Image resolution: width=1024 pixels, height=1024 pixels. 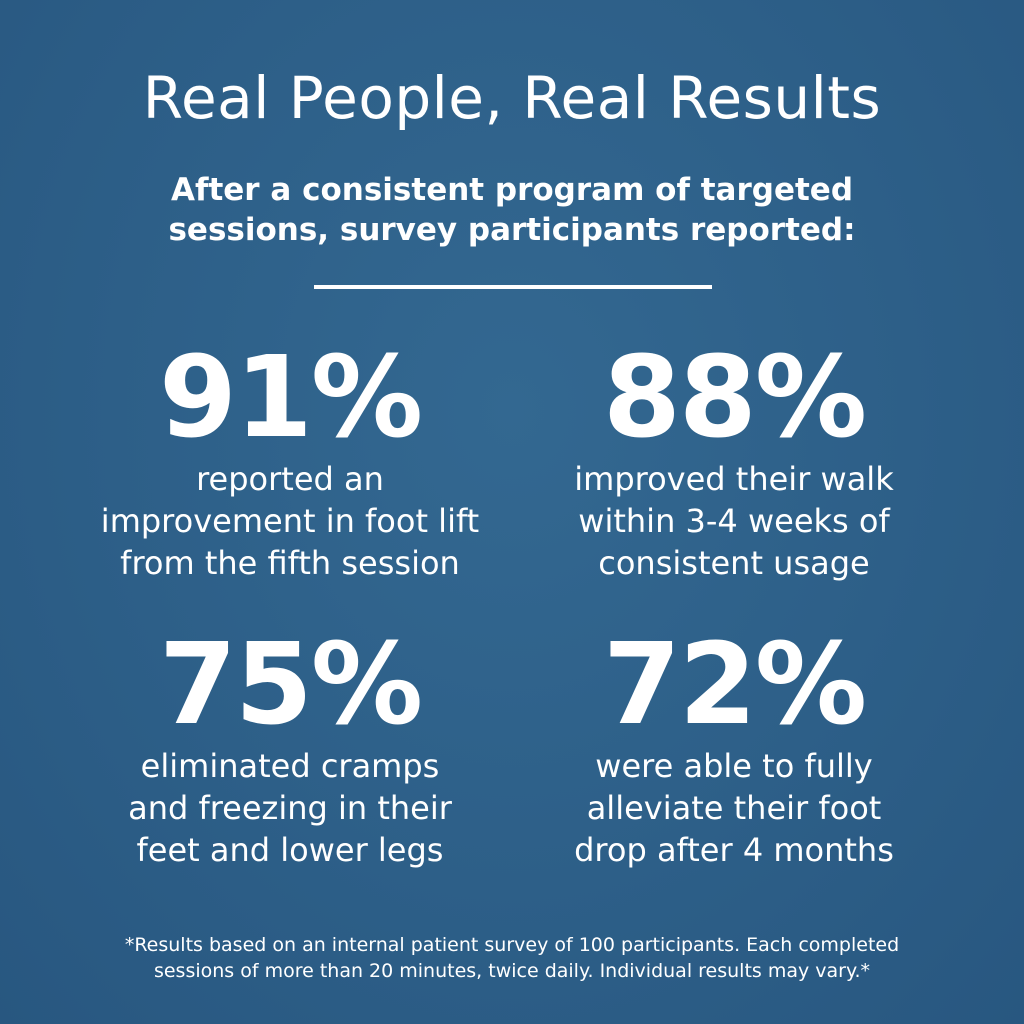 I want to click on stat-description-line: eliminated cramps, so click(x=290, y=766).